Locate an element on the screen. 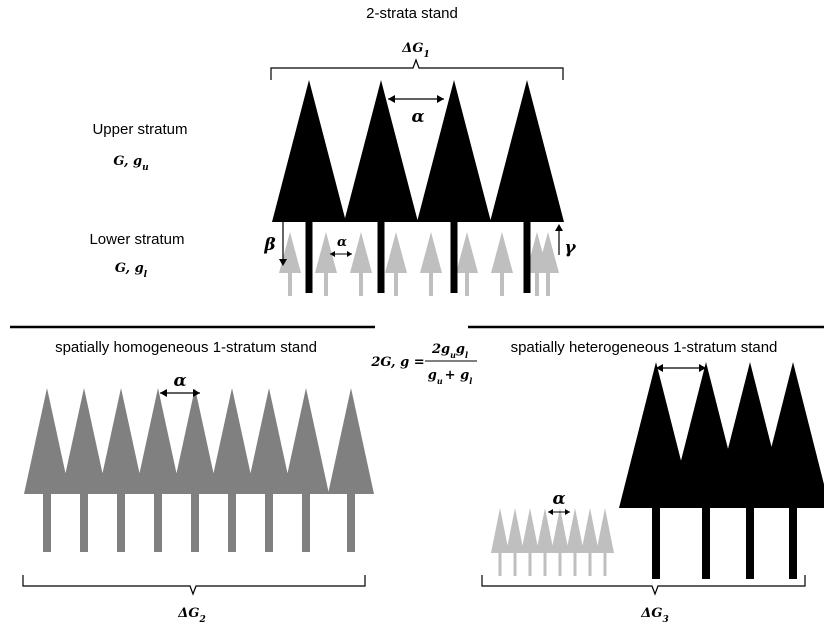  delta-g3-label: ΔG3 is located at coordinates (654, 615).